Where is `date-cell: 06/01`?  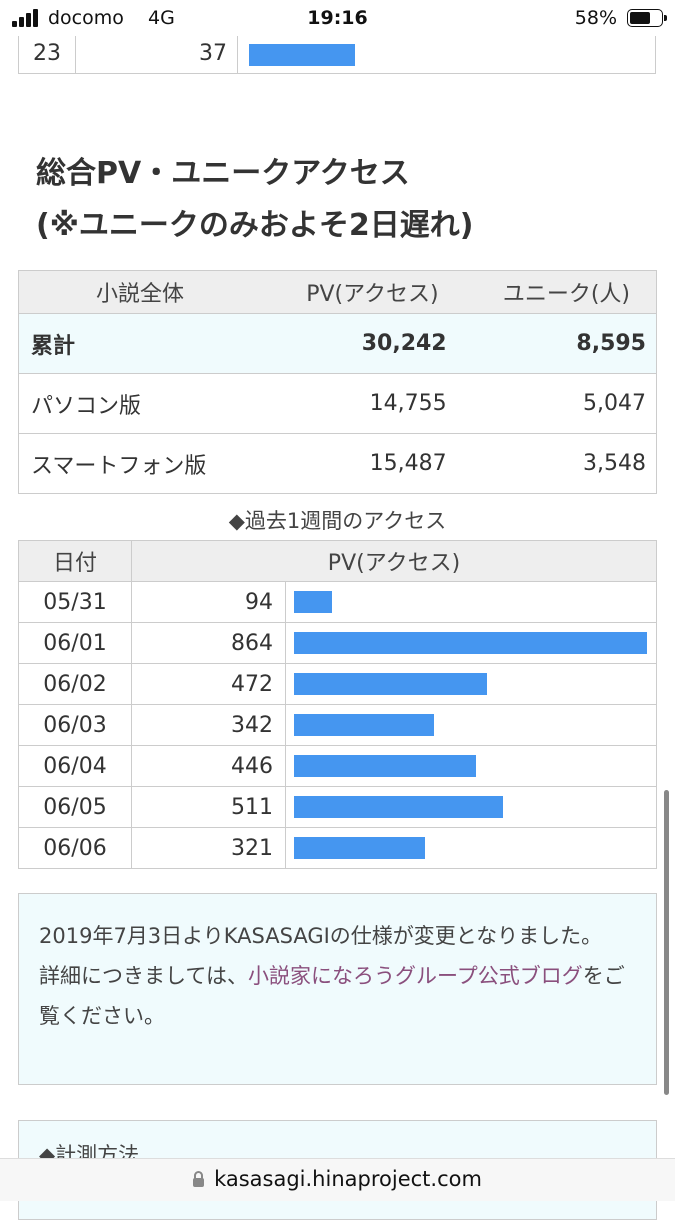 date-cell: 06/01 is located at coordinates (75, 643).